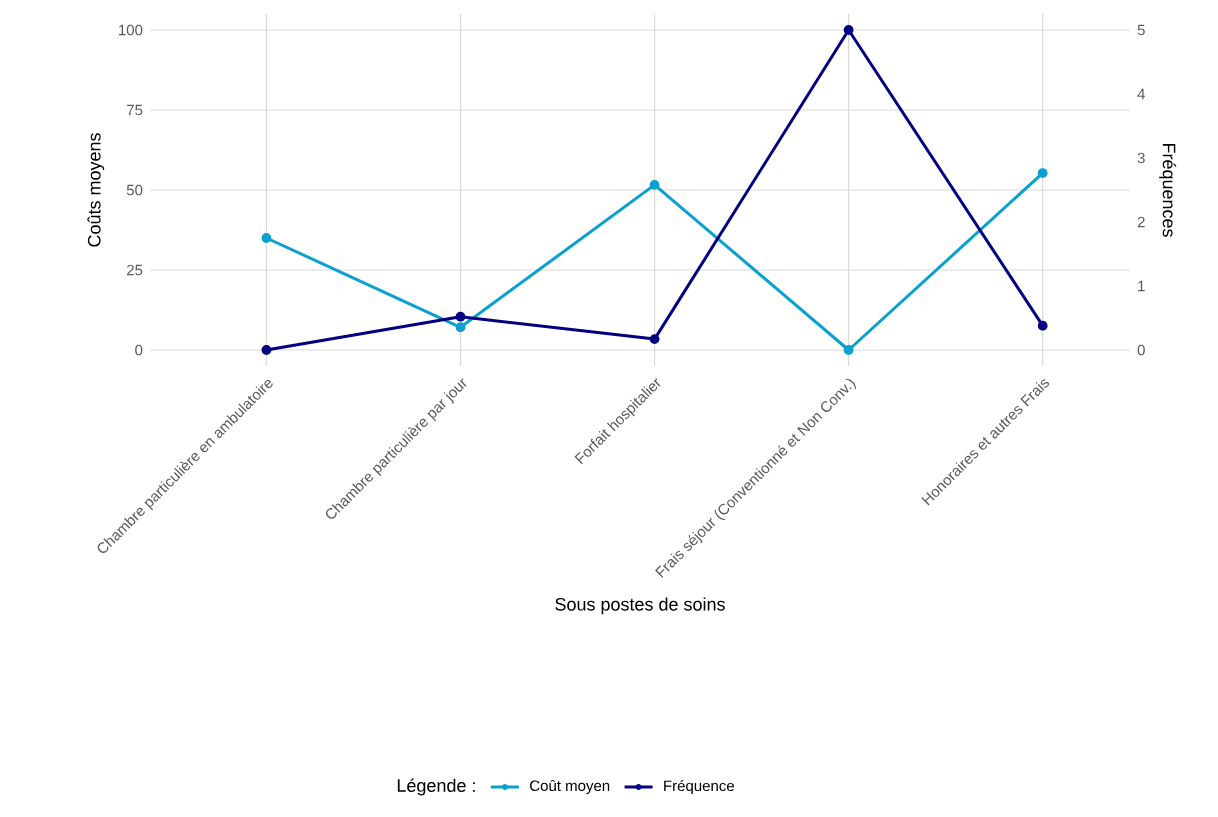  What do you see at coordinates (1141, 30) in the screenshot?
I see `y2-tick-label: 5` at bounding box center [1141, 30].